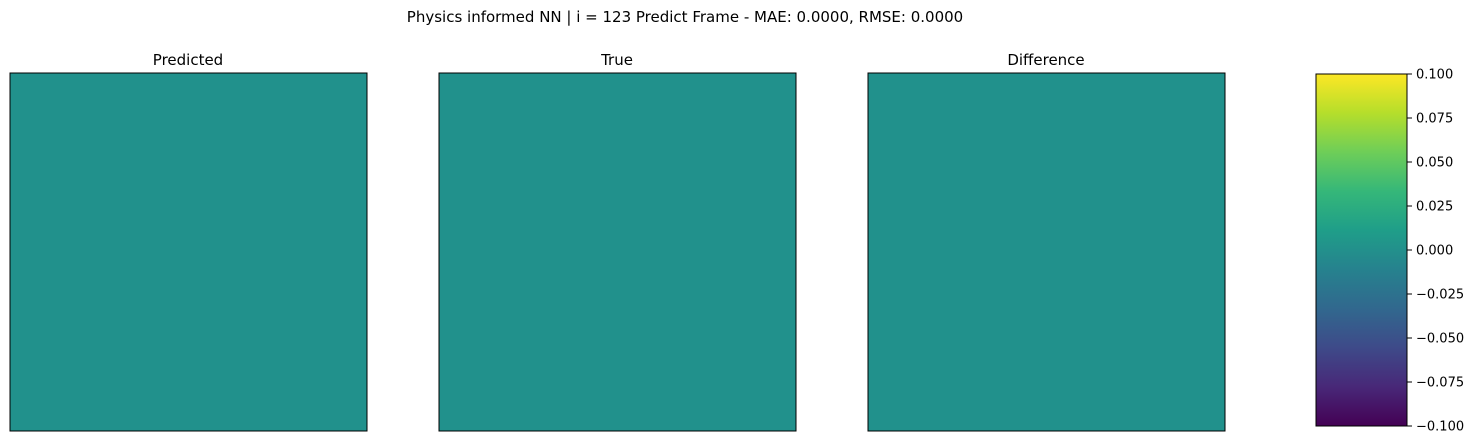 This screenshot has height=447, width=1476. I want to click on colorbar-tick-label: 0.025, so click(1434, 207).